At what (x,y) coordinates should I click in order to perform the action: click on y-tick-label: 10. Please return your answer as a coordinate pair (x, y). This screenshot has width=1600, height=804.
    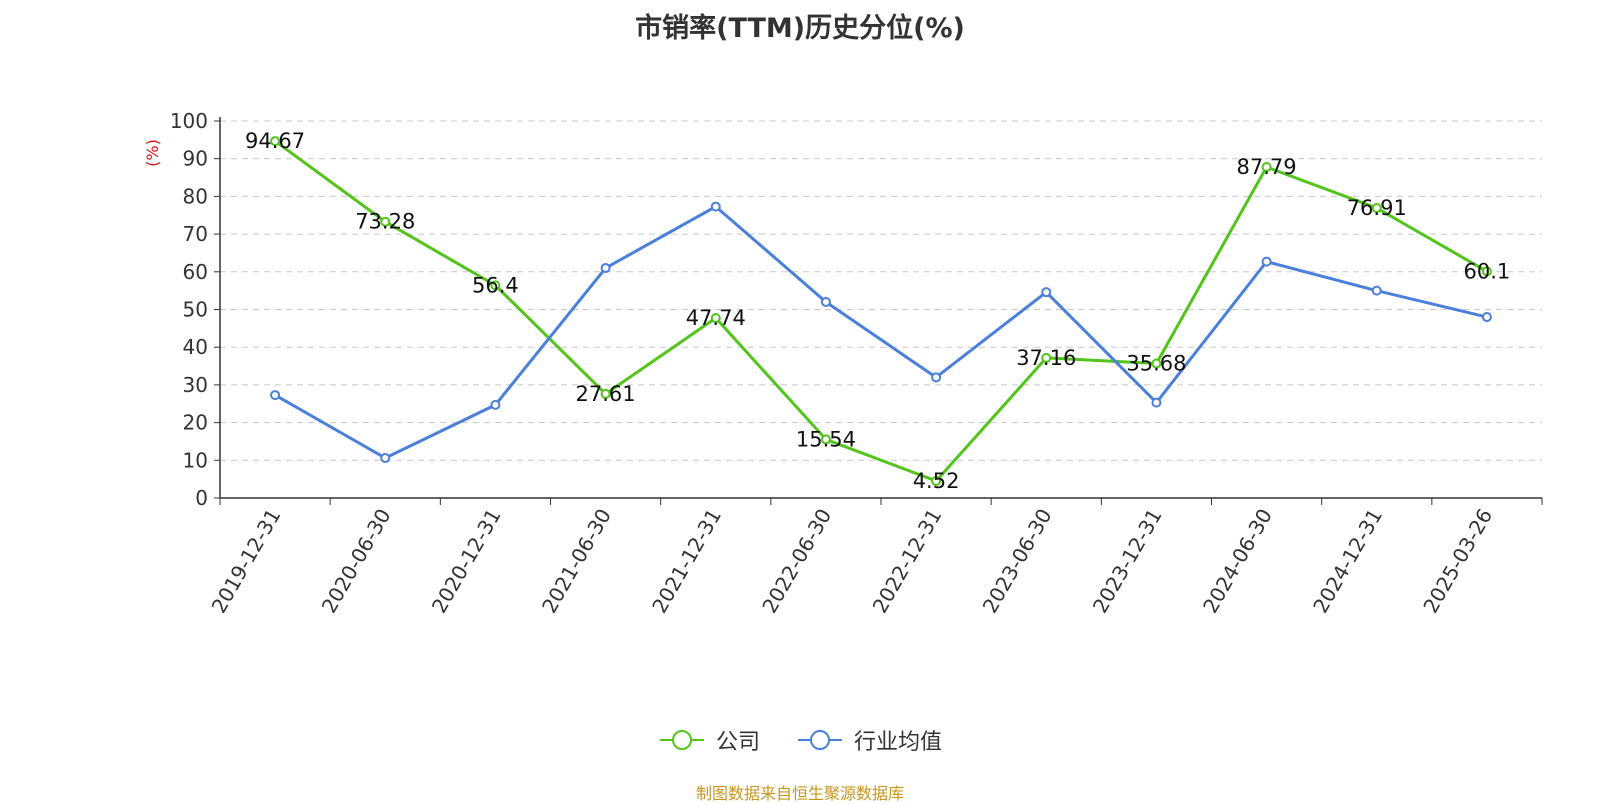
    Looking at the image, I should click on (195, 460).